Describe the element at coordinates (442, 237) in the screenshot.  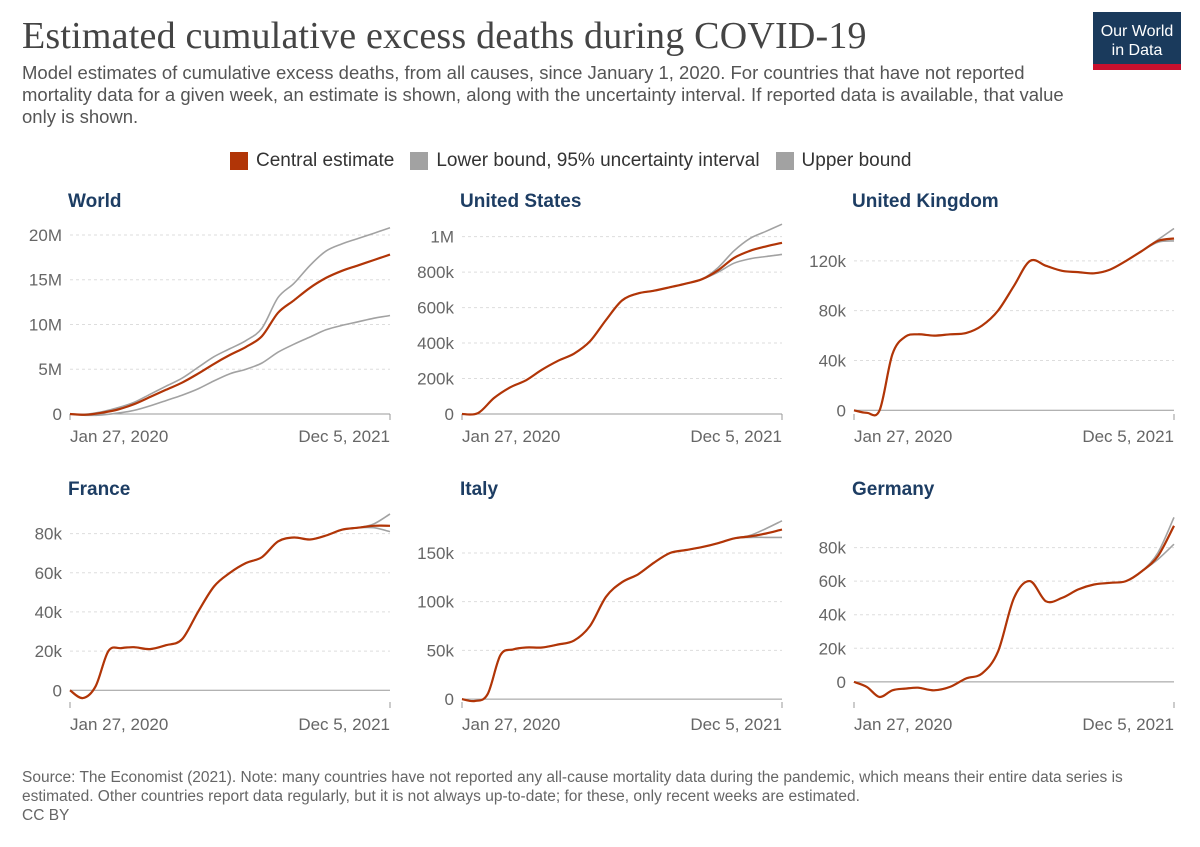
I see `y-tick-label: 1M` at that location.